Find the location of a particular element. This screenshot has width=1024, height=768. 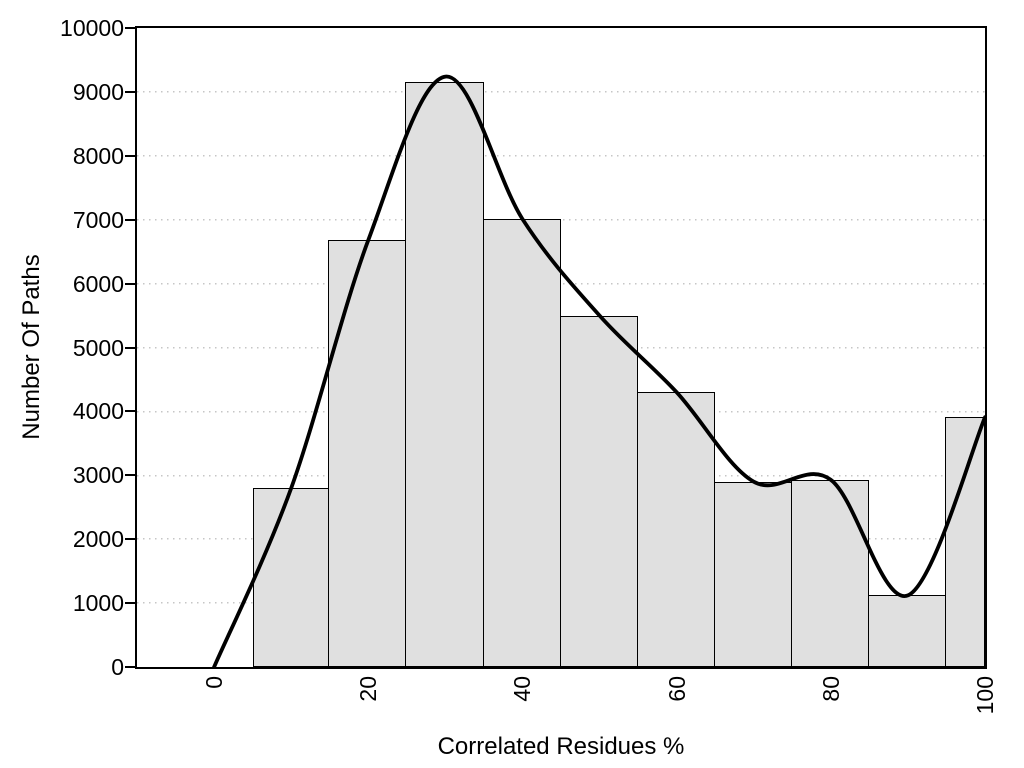

y-tick-label-5000: 5000 is located at coordinates (98, 347).